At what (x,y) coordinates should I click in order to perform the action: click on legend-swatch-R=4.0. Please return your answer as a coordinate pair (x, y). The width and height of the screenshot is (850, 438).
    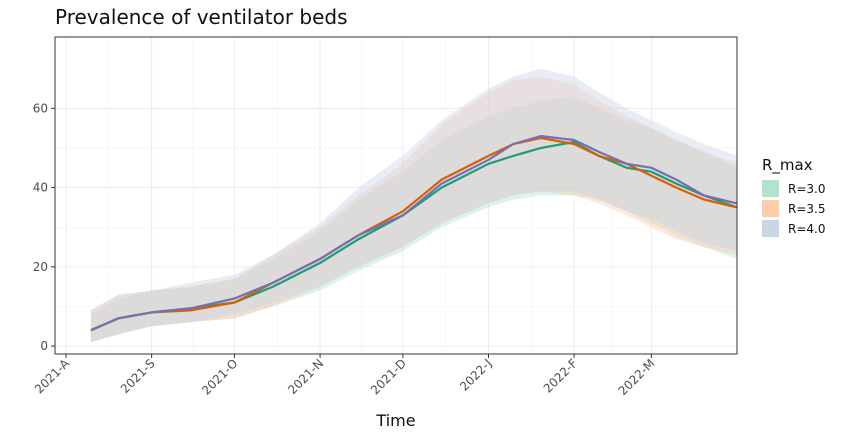
    Looking at the image, I should click on (770, 228).